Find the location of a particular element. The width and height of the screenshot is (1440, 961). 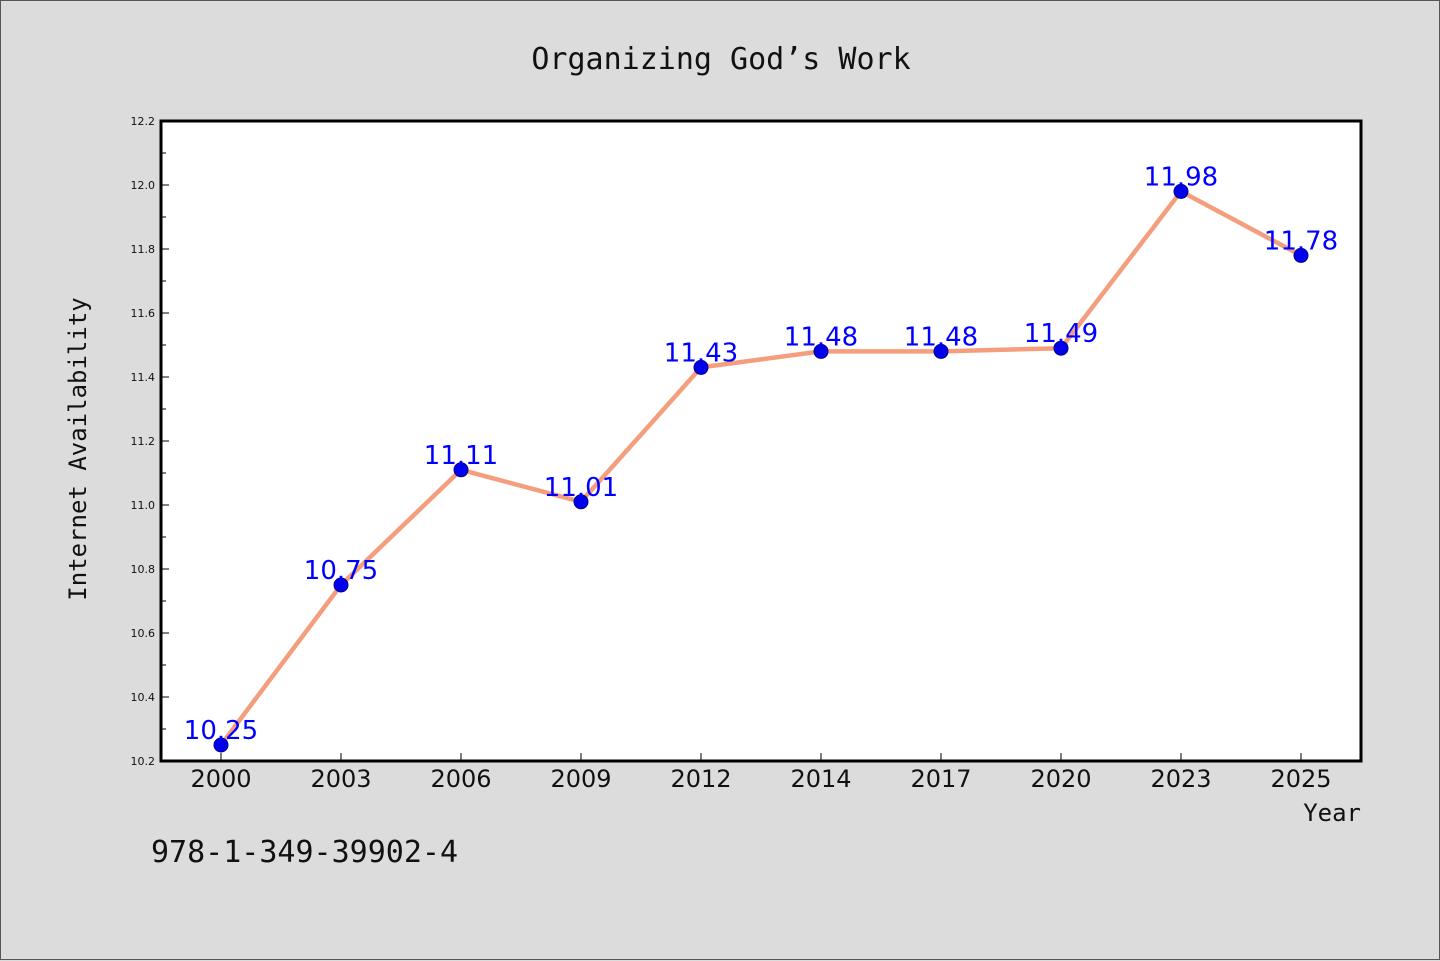

x-tick-label: 2014 is located at coordinates (820, 779).